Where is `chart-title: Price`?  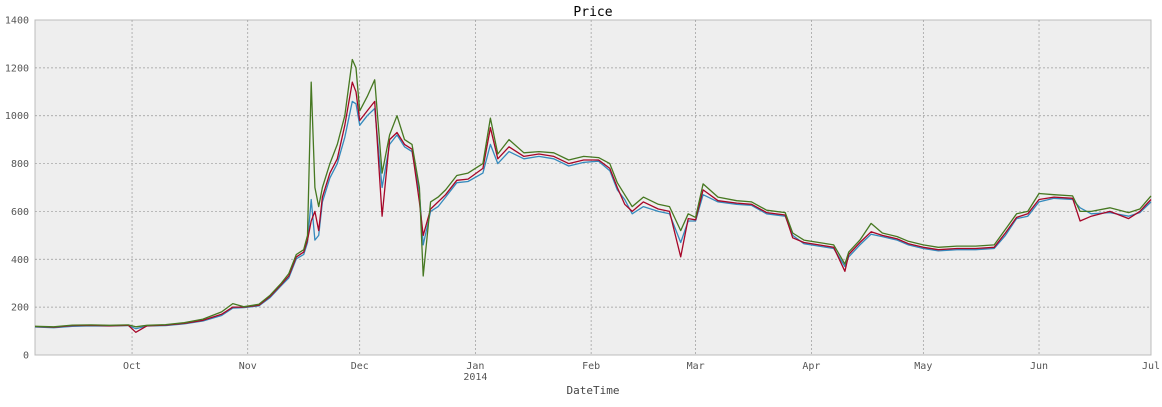
chart-title: Price is located at coordinates (592, 12).